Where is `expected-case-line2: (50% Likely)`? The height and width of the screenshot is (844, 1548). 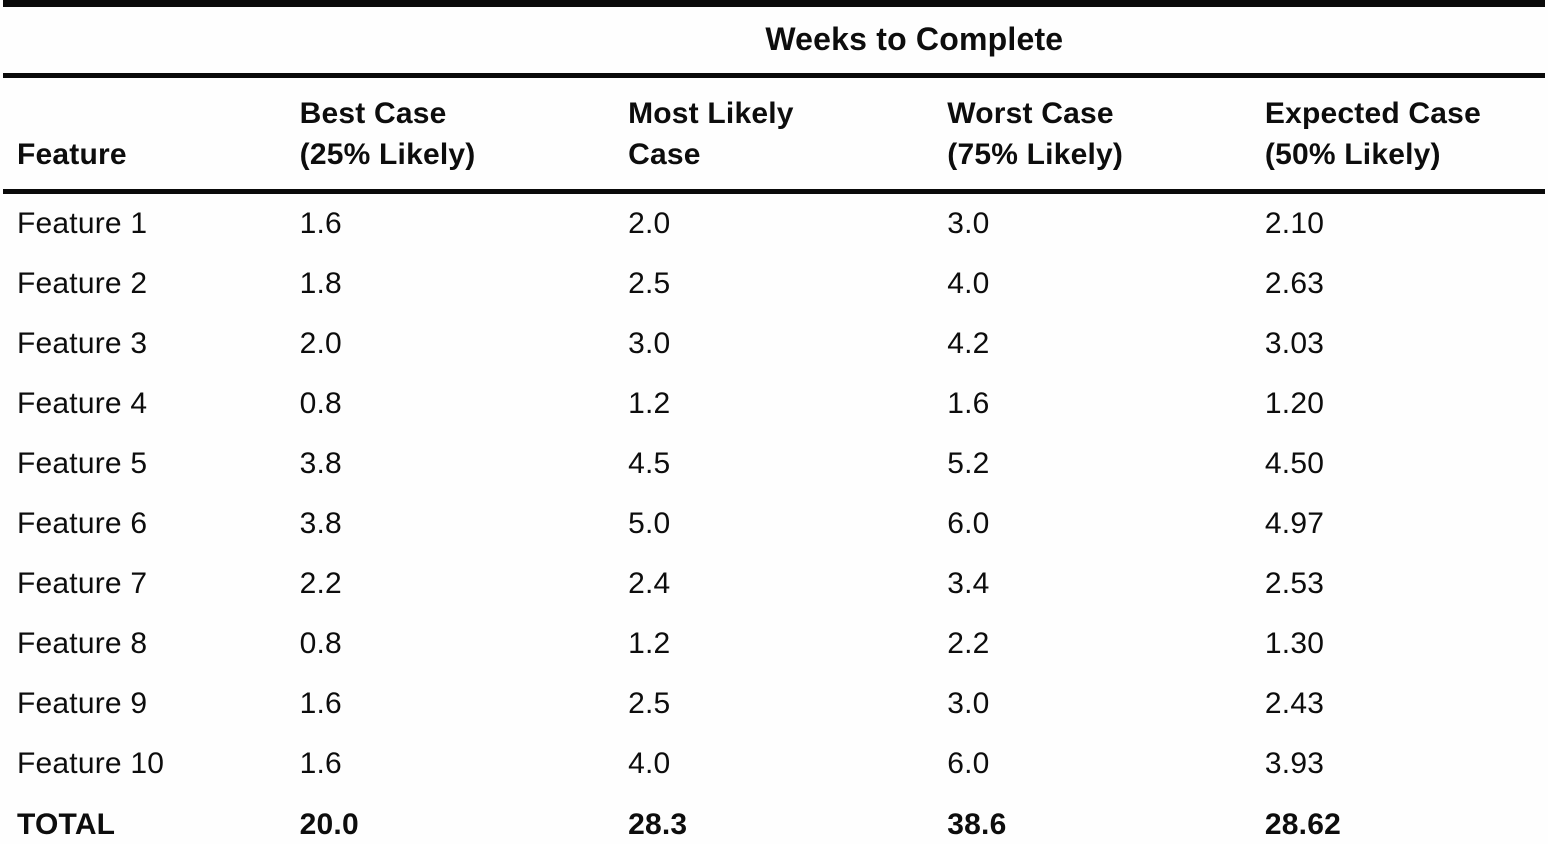
expected-case-line2: (50% Likely) is located at coordinates (1352, 154).